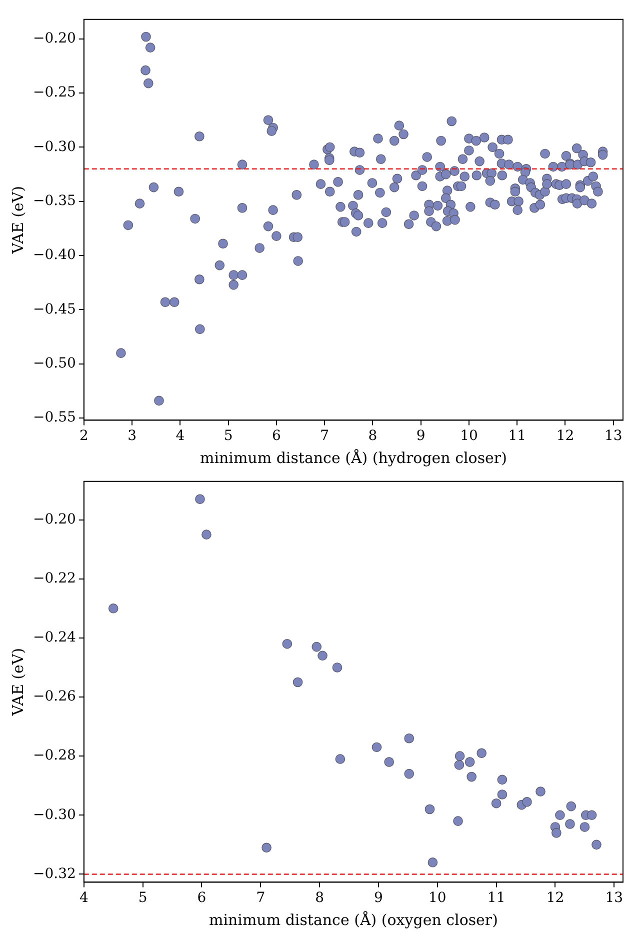  I want to click on x-tick-label: 3, so click(132, 436).